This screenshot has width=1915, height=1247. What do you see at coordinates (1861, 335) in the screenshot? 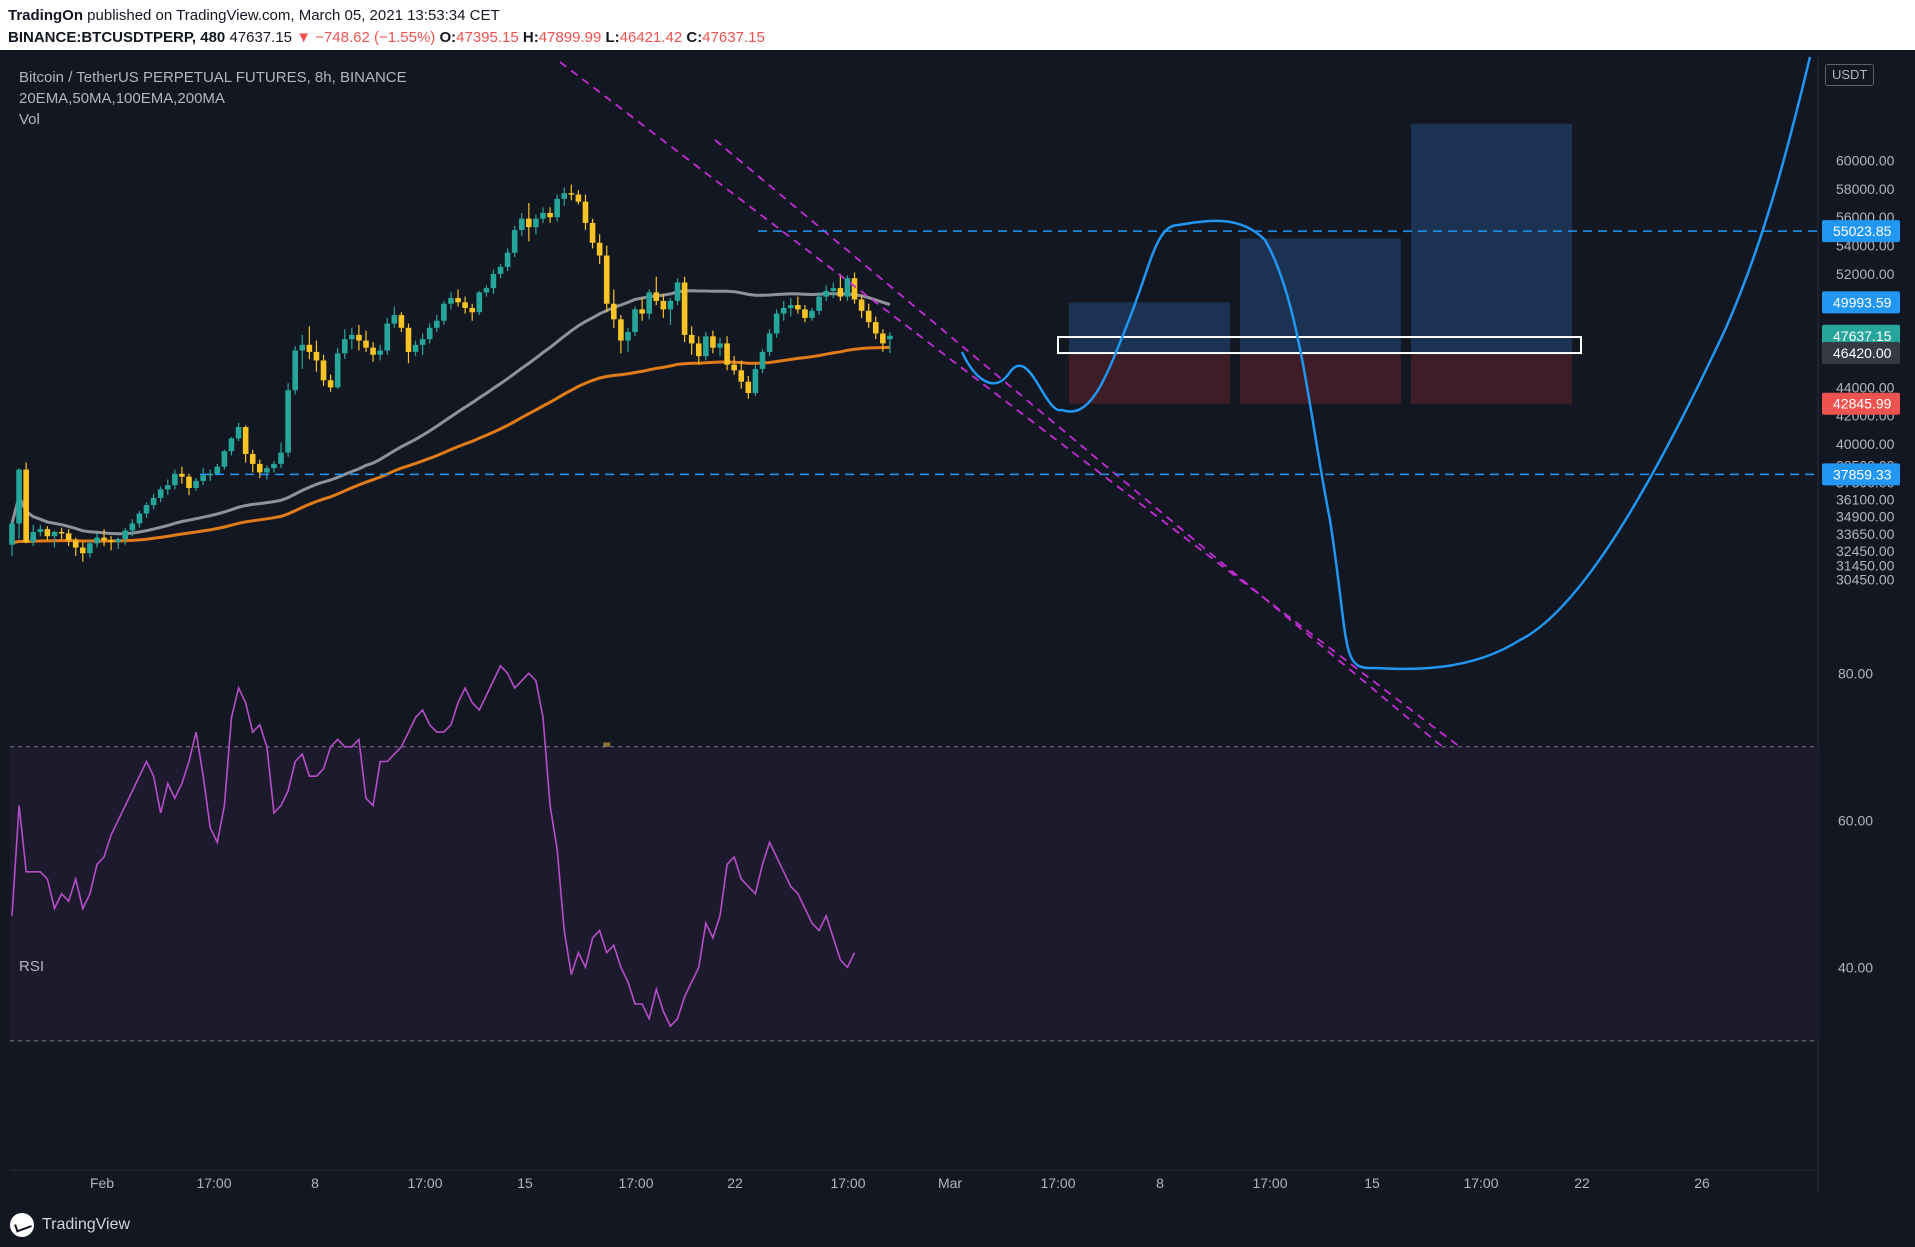
I see `price-tag: 47637.15` at bounding box center [1861, 335].